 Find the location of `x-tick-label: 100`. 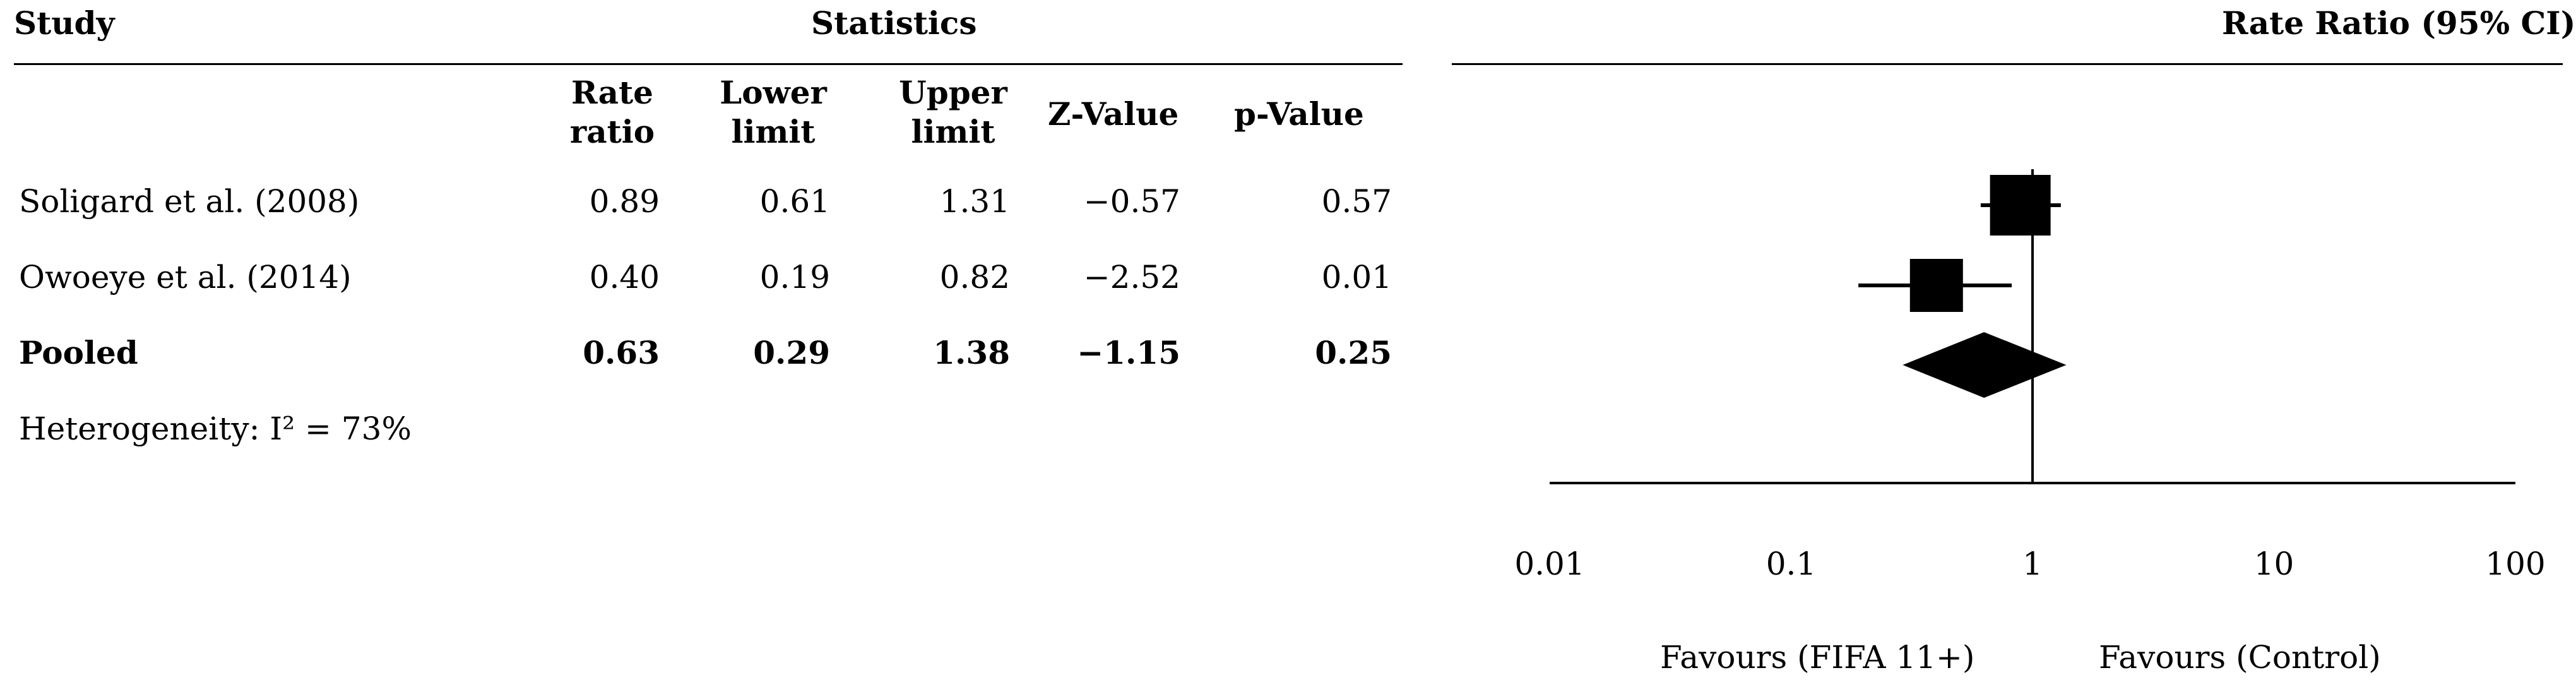

x-tick-label: 100 is located at coordinates (2515, 564).